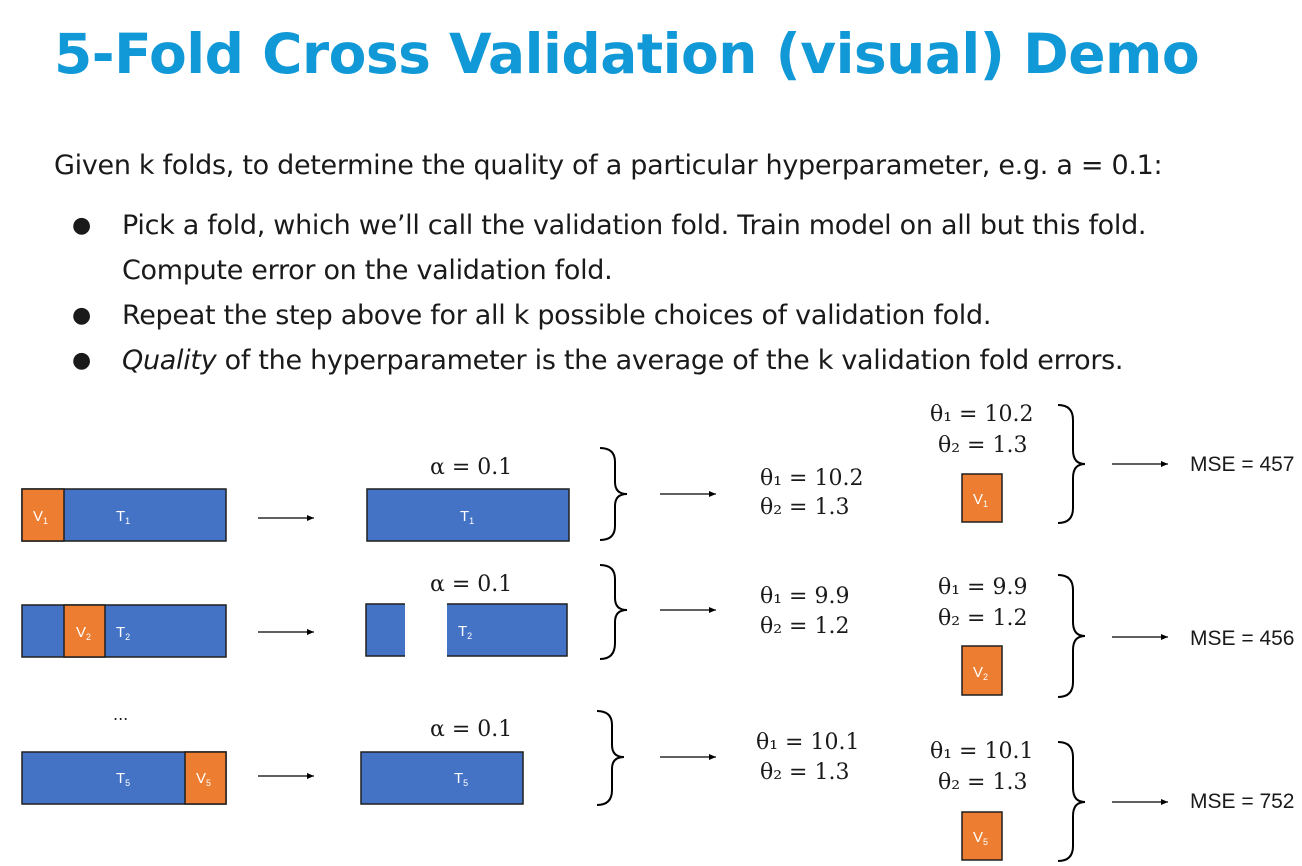 This screenshot has width=1302, height=866. I want to click on row-1-fit-theta2: θ₂ = 1.3, so click(805, 507).